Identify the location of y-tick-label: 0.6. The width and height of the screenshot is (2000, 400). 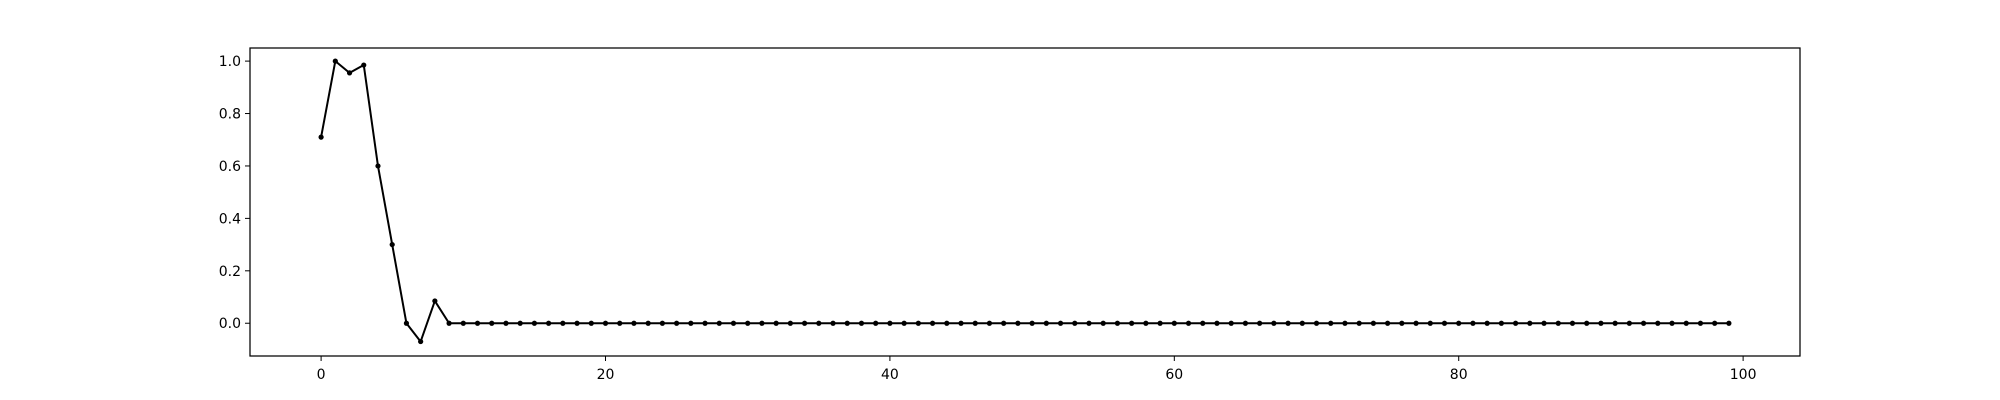
(230, 167).